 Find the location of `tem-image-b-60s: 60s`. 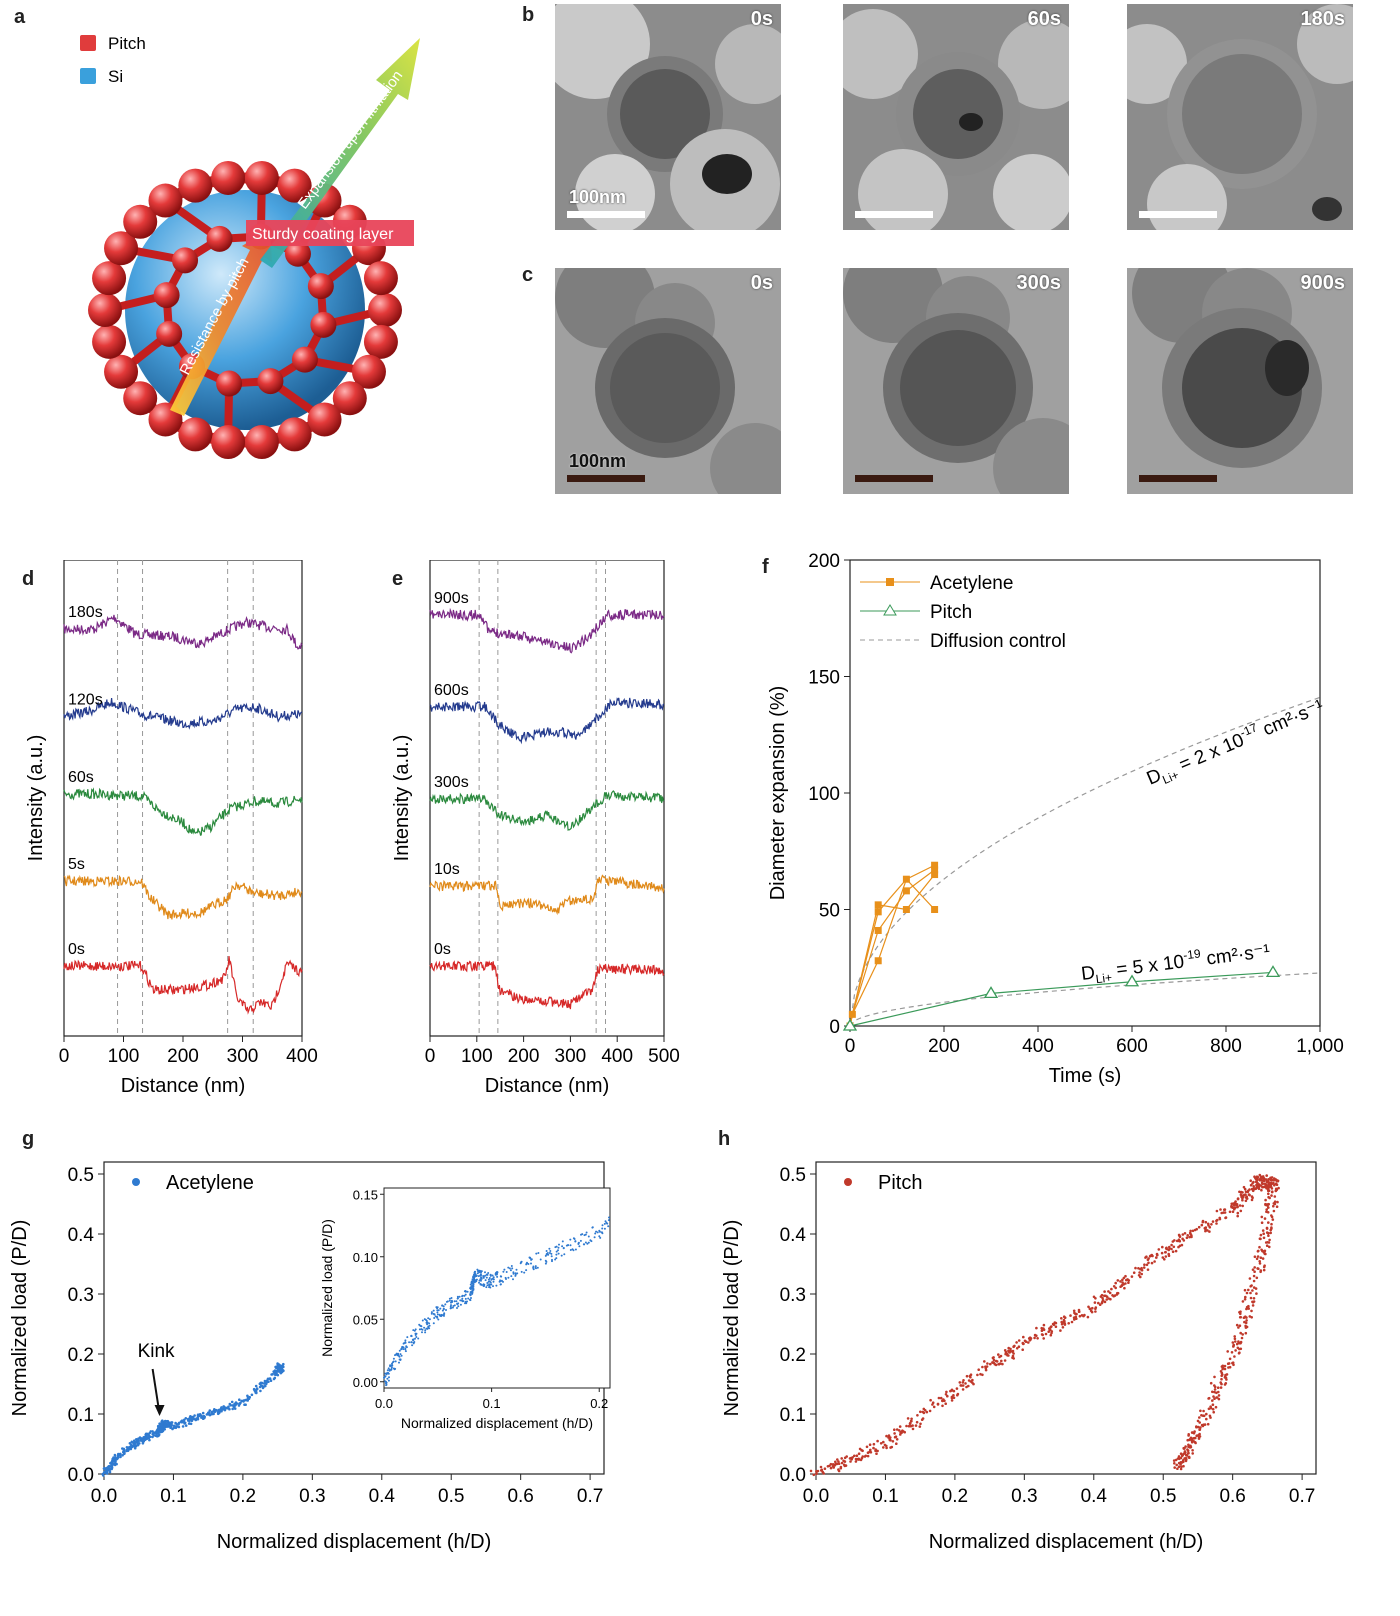

tem-image-b-60s: 60s is located at coordinates (956, 117).